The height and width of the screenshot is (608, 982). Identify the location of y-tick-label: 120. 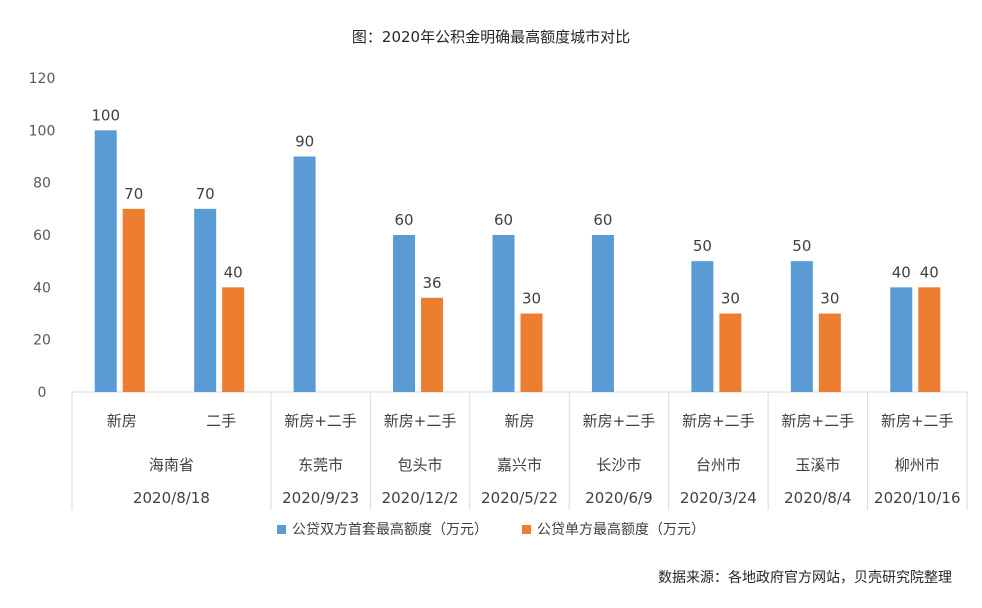
(42, 79).